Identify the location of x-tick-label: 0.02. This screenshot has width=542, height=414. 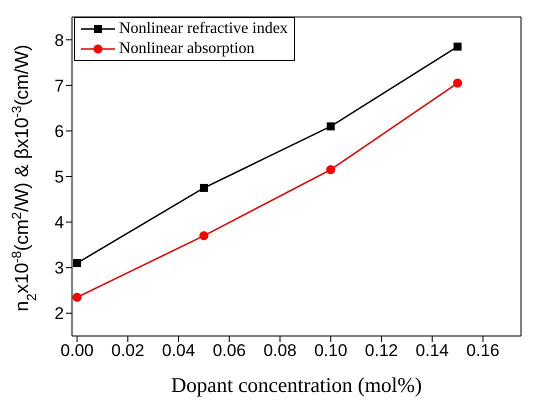
(127, 350).